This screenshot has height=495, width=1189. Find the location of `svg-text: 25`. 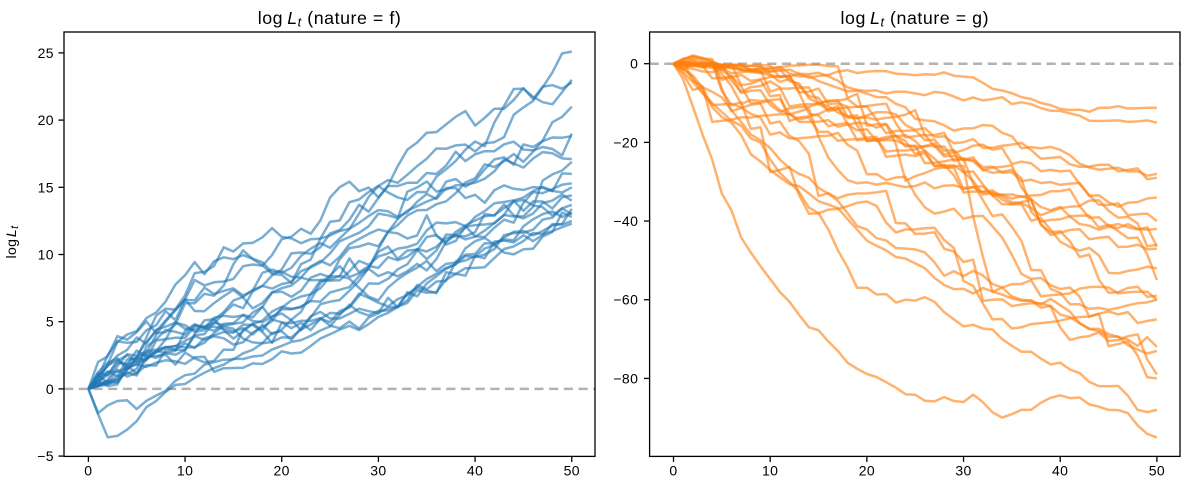

svg-text: 25 is located at coordinates (46, 53).